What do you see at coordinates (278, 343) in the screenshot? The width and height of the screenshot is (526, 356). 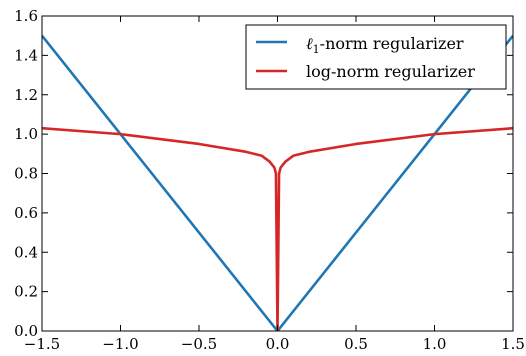 I see `x-tick-label: 0.0` at bounding box center [278, 343].